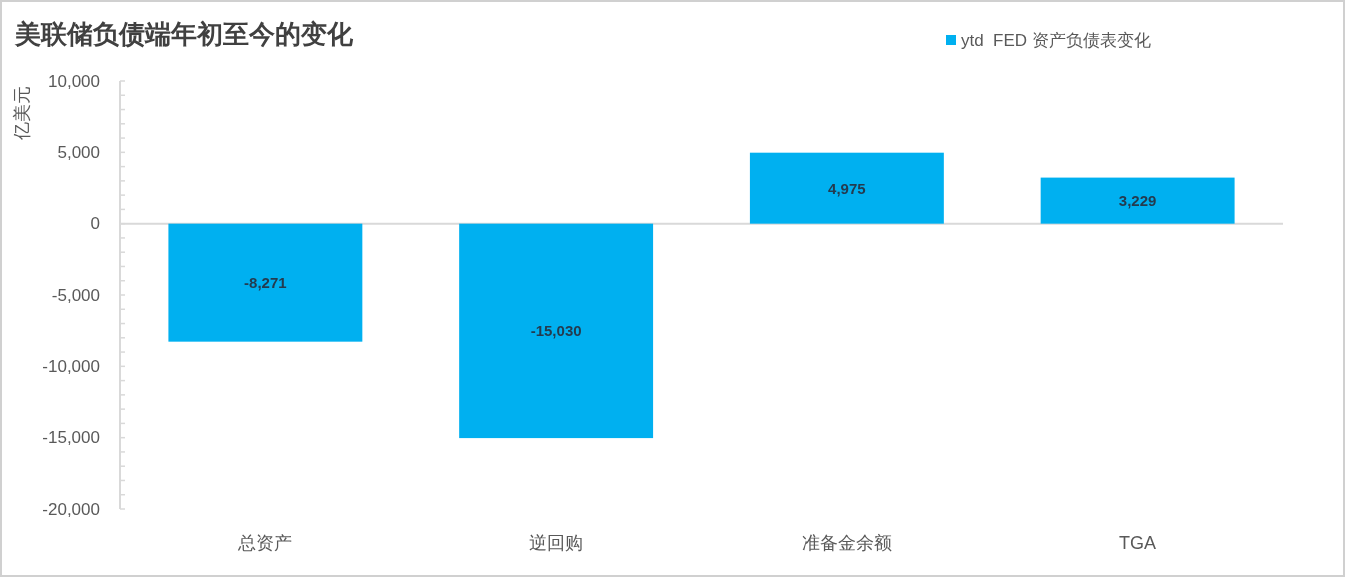  Describe the element at coordinates (22, 113) in the screenshot. I see `y-axis-title: 亿美元` at that location.